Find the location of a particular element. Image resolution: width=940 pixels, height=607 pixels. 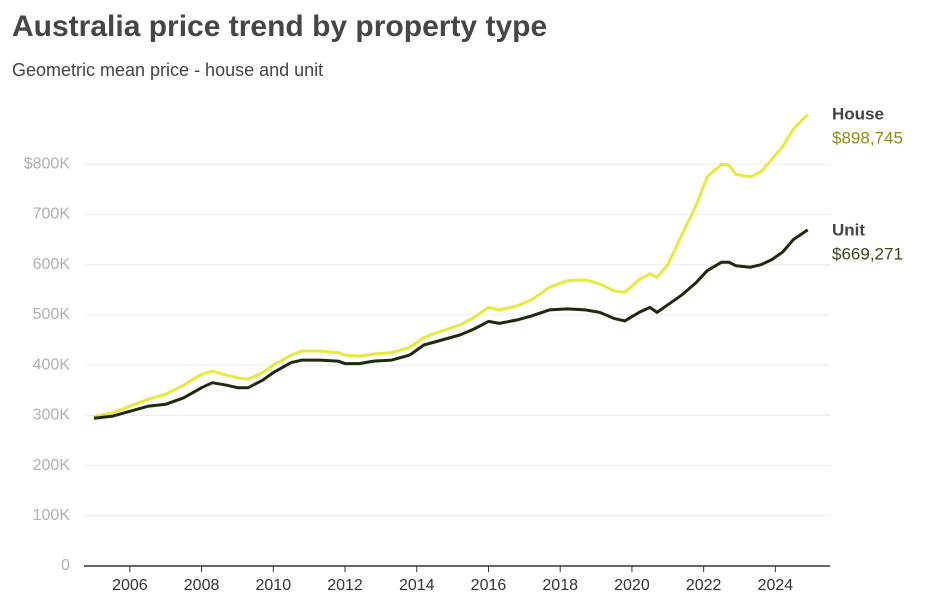

y-tick-label: 300K is located at coordinates (52, 415).